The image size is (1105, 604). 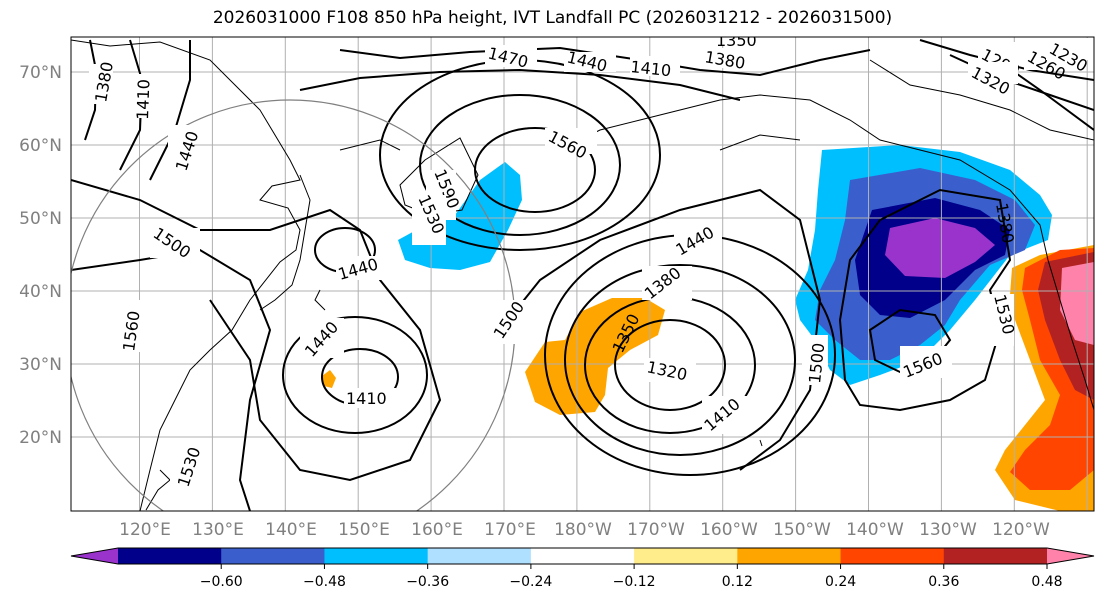 What do you see at coordinates (364, 530) in the screenshot?
I see `lon-label: 150°E` at bounding box center [364, 530].